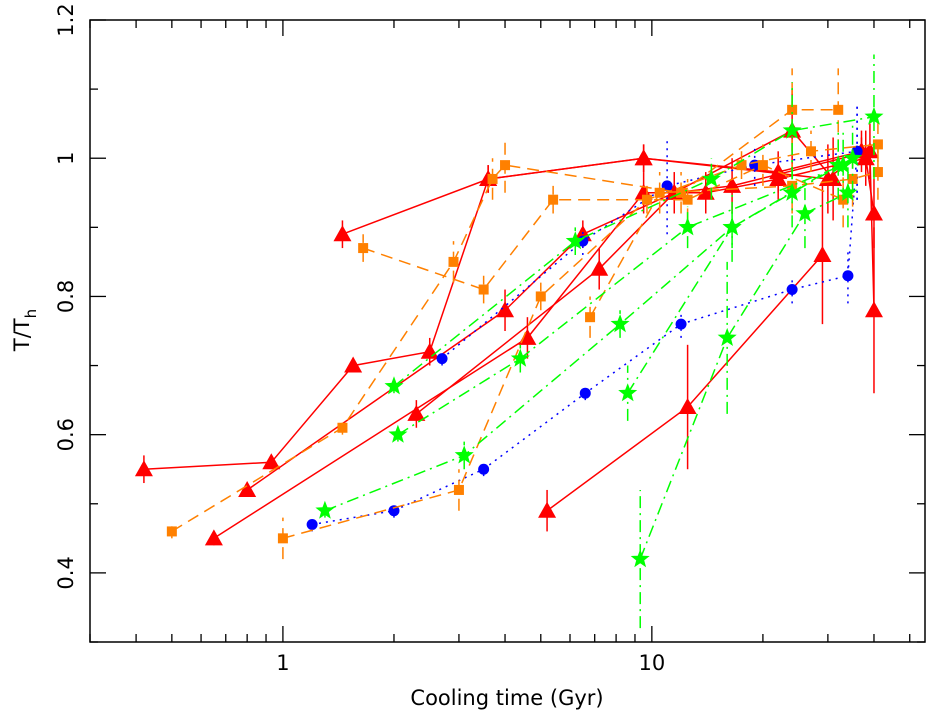  I want to click on x-tick-label: 1, so click(282, 663).